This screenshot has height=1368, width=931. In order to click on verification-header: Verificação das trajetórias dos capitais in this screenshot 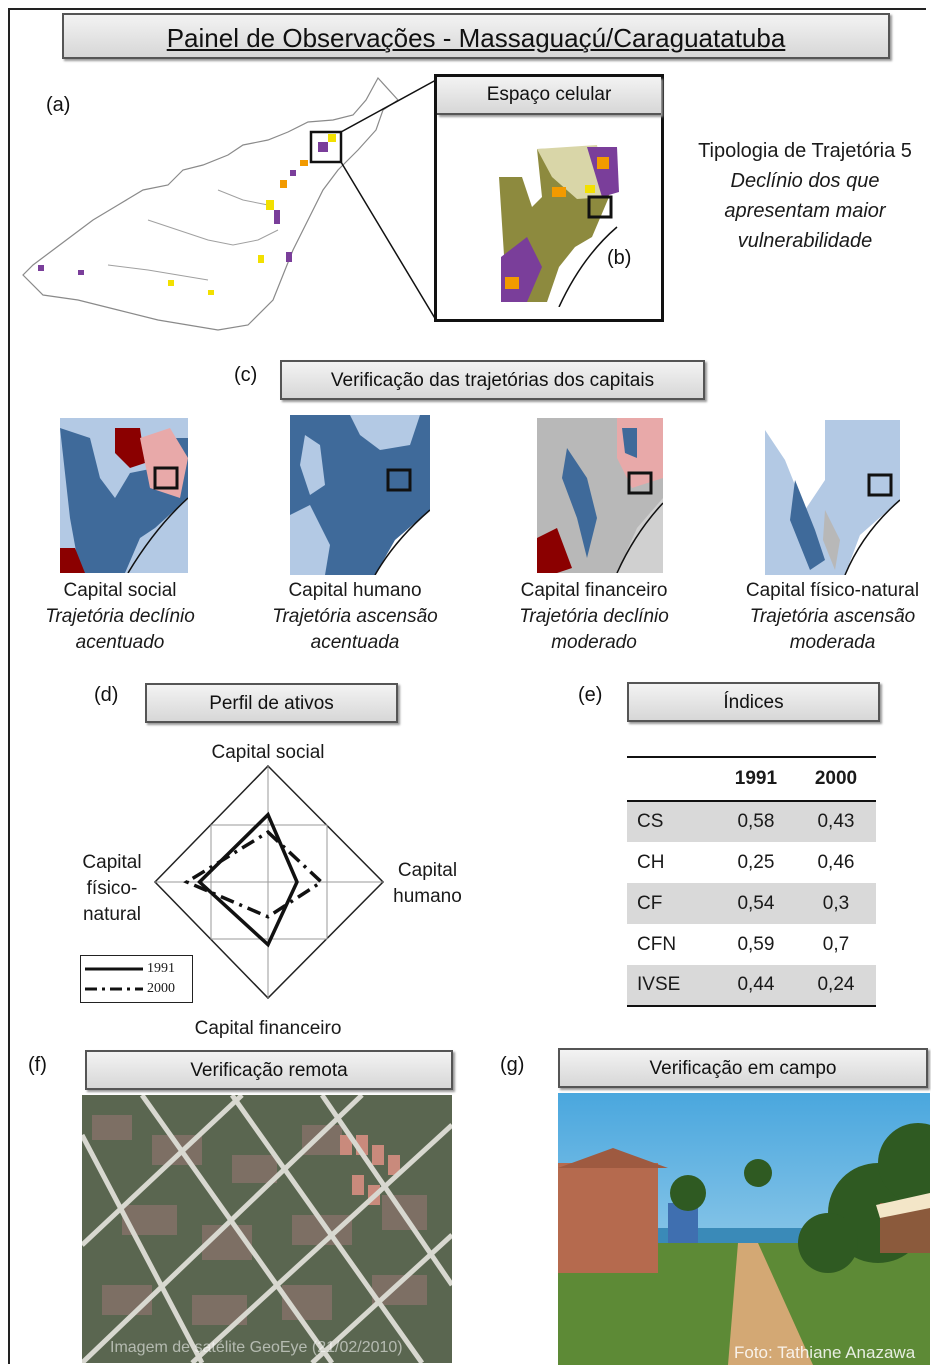, I will do `click(492, 380)`.